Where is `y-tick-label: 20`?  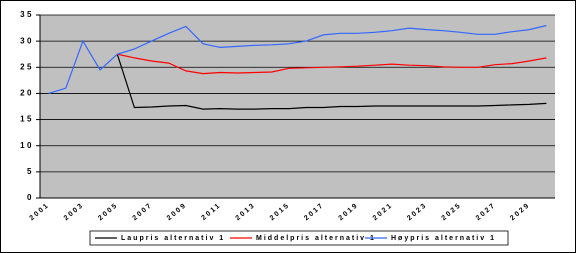
y-tick-label: 20 is located at coordinates (27, 93).